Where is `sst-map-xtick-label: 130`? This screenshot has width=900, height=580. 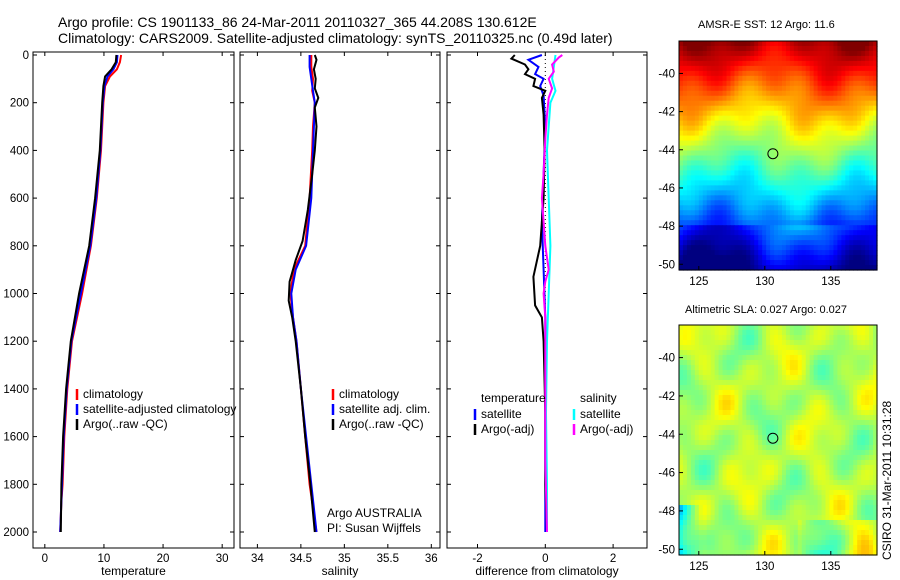 sst-map-xtick-label: 130 is located at coordinates (764, 282).